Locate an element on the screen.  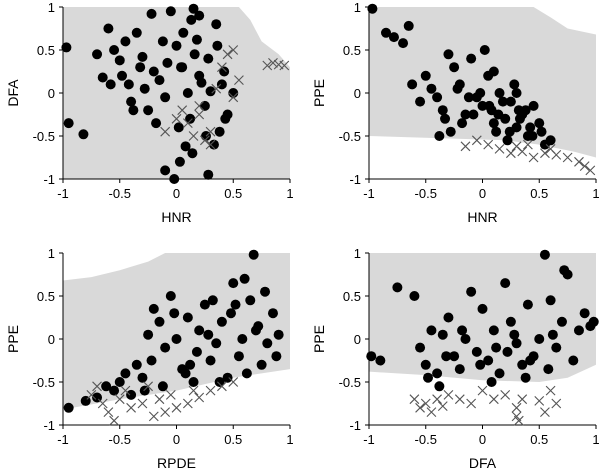
y-tick-label: 1 is located at coordinates (51, 253).